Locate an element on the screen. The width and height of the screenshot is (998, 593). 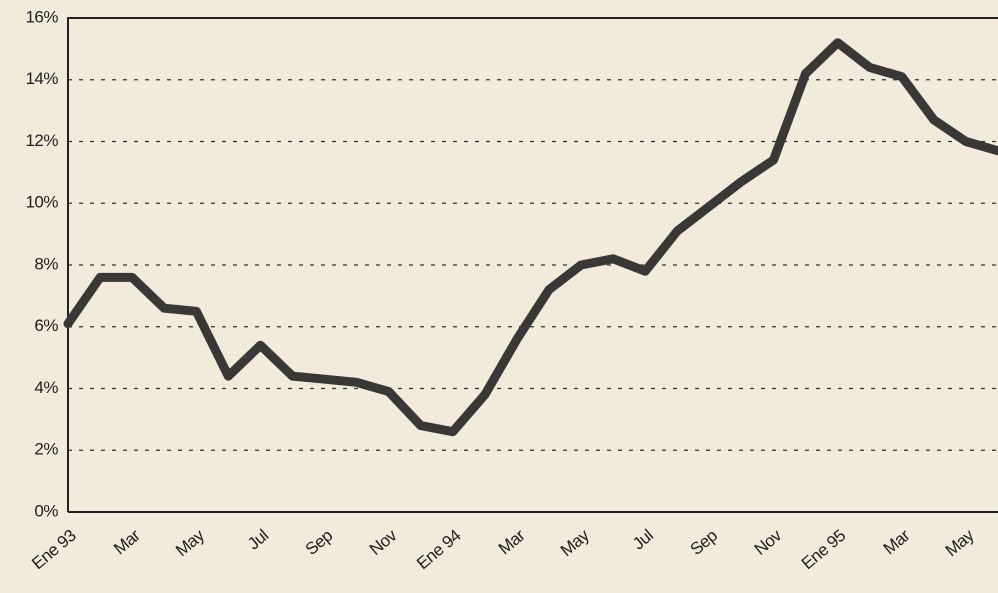
y-tick-label: 16% is located at coordinates (41, 16).